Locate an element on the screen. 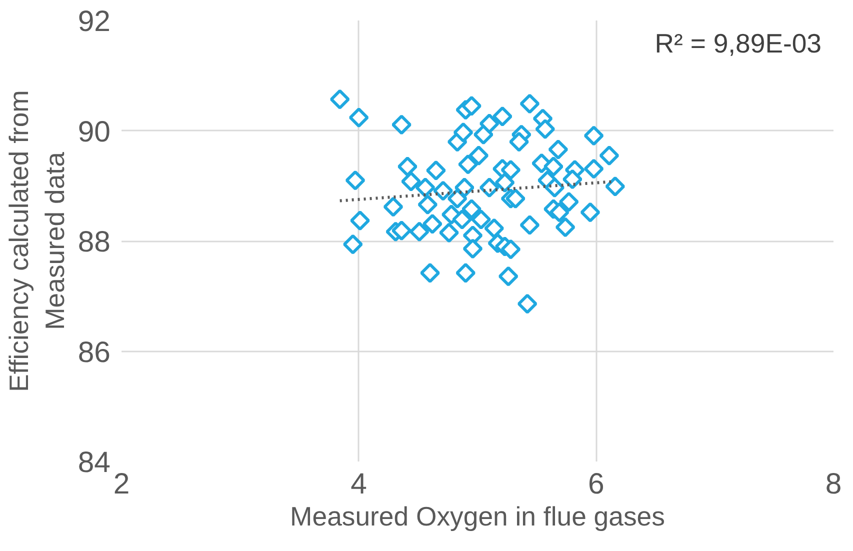 This screenshot has height=551, width=853. annotation: R² = 9,89E-03 is located at coordinates (738, 43).